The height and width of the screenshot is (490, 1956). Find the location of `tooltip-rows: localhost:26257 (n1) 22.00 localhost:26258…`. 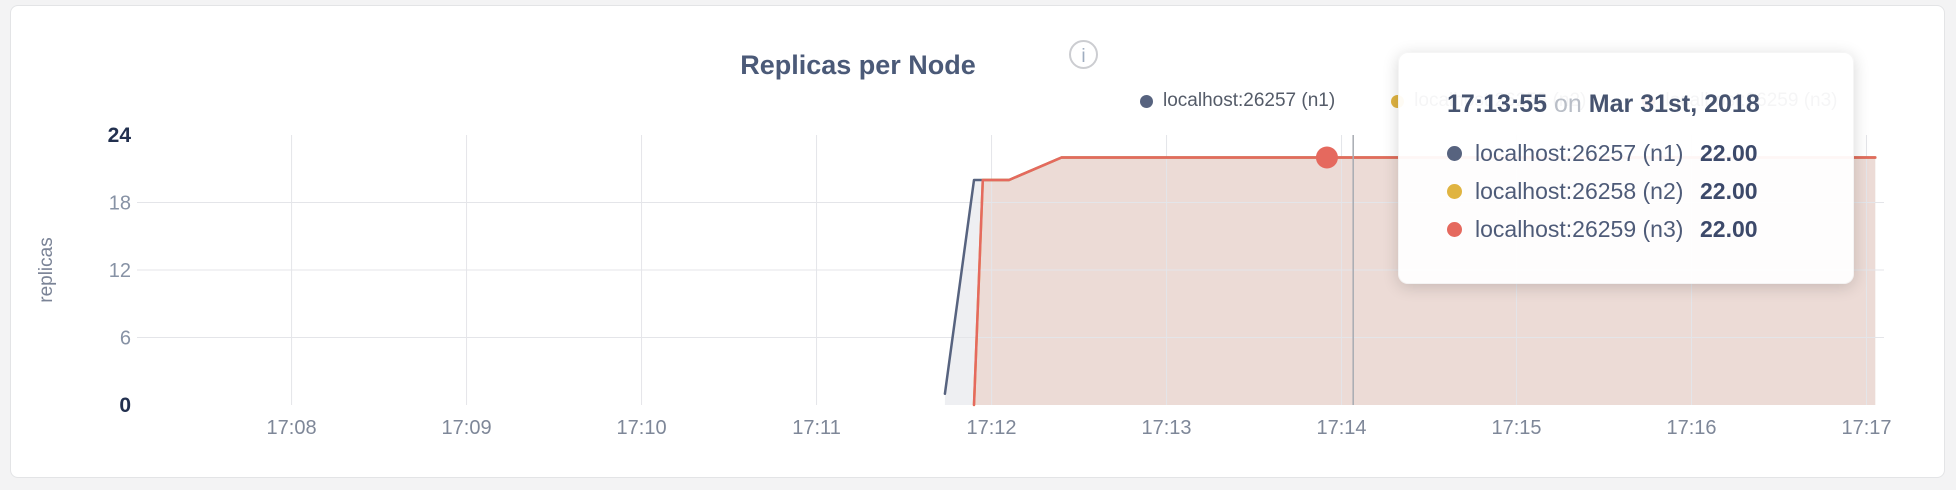

tooltip-rows: localhost:26257 (n1) 22.00 localhost:26258… is located at coordinates (1650, 191).